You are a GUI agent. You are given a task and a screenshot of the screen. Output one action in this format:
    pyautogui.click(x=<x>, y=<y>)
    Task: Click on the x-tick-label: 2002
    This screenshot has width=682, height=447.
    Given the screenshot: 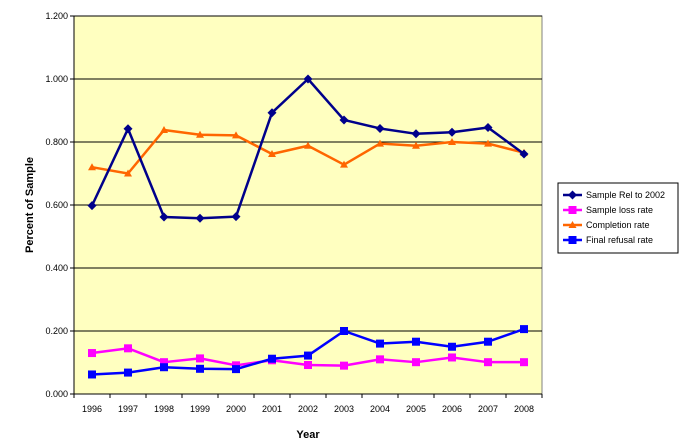 What is the action you would take?
    pyautogui.click(x=308, y=409)
    